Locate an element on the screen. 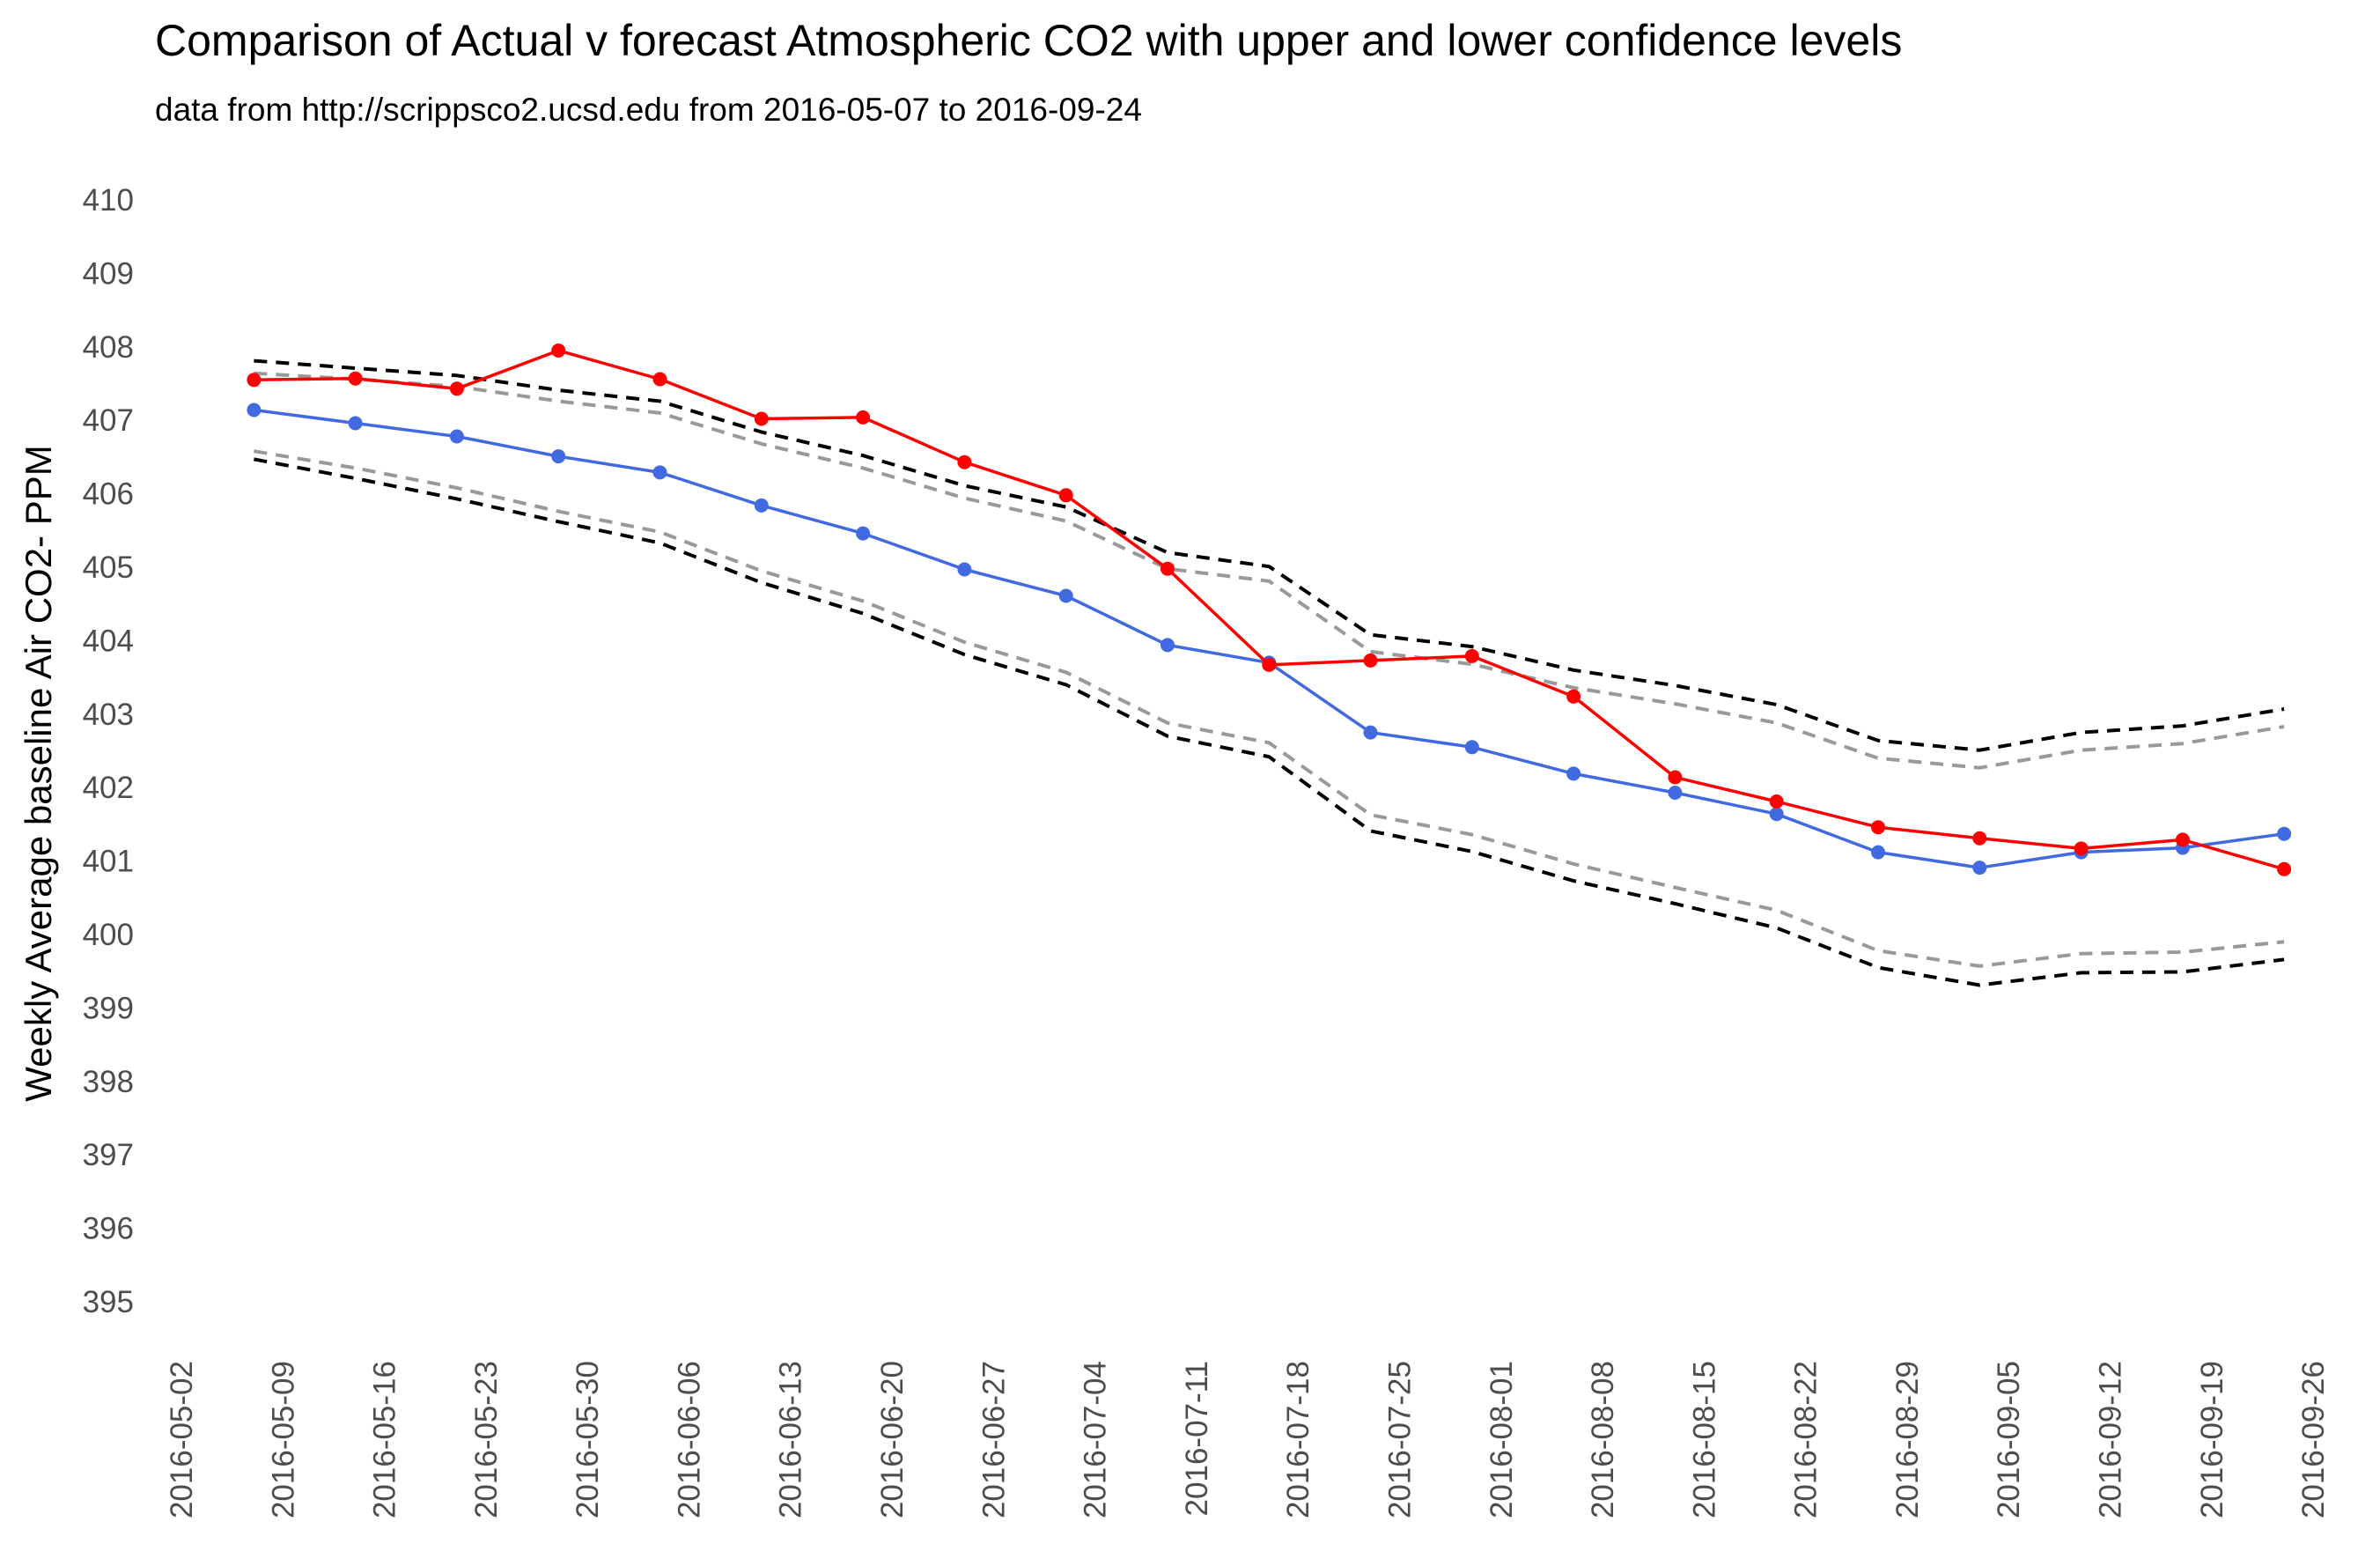  x-tick-label: 2016-09-05 is located at coordinates (2009, 1440).